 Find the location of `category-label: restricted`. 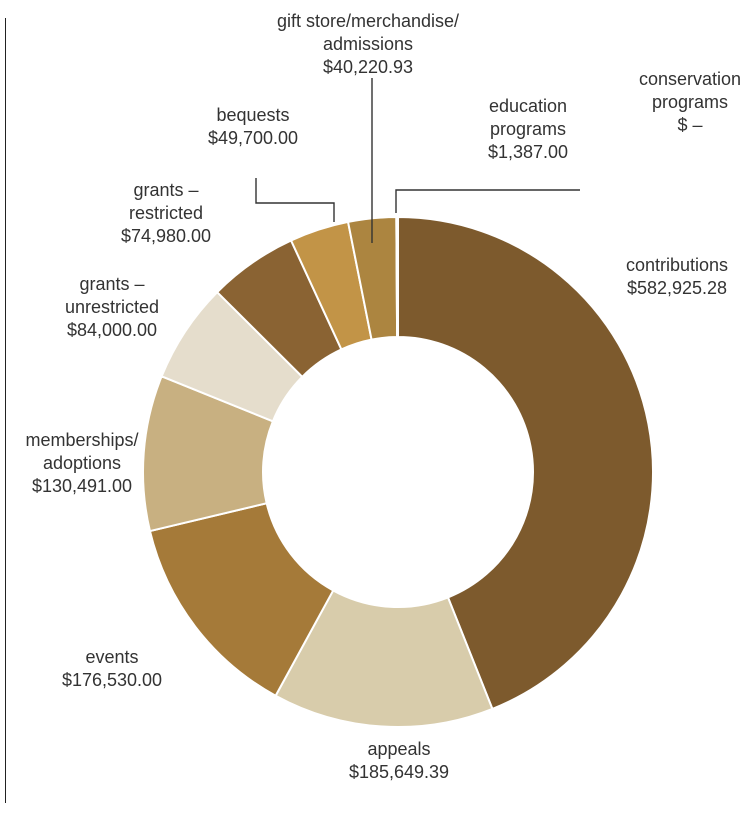

category-label: restricted is located at coordinates (166, 213).